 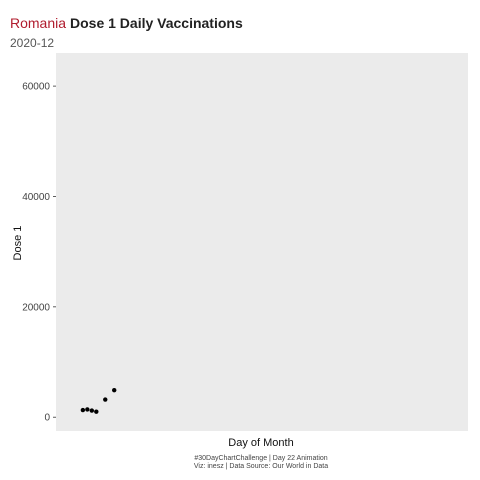 What do you see at coordinates (260, 443) in the screenshot?
I see `x-axis-label: Day of Month` at bounding box center [260, 443].